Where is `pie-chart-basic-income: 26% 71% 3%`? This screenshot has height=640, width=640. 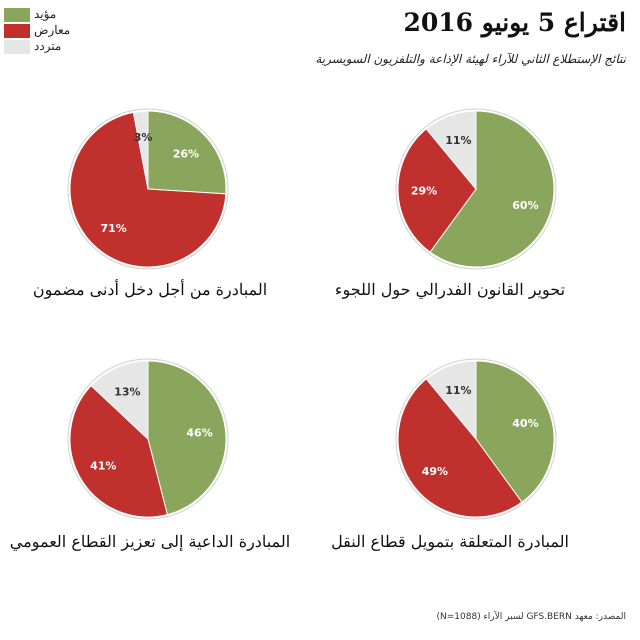 pie-chart-basic-income: 26% 71% 3% is located at coordinates (148, 189).